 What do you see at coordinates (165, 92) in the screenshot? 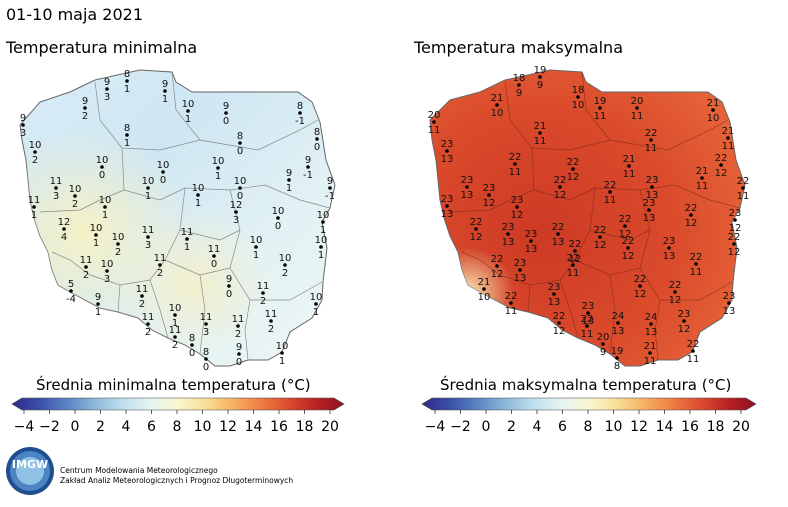
I see `min-station: 91` at bounding box center [165, 92].